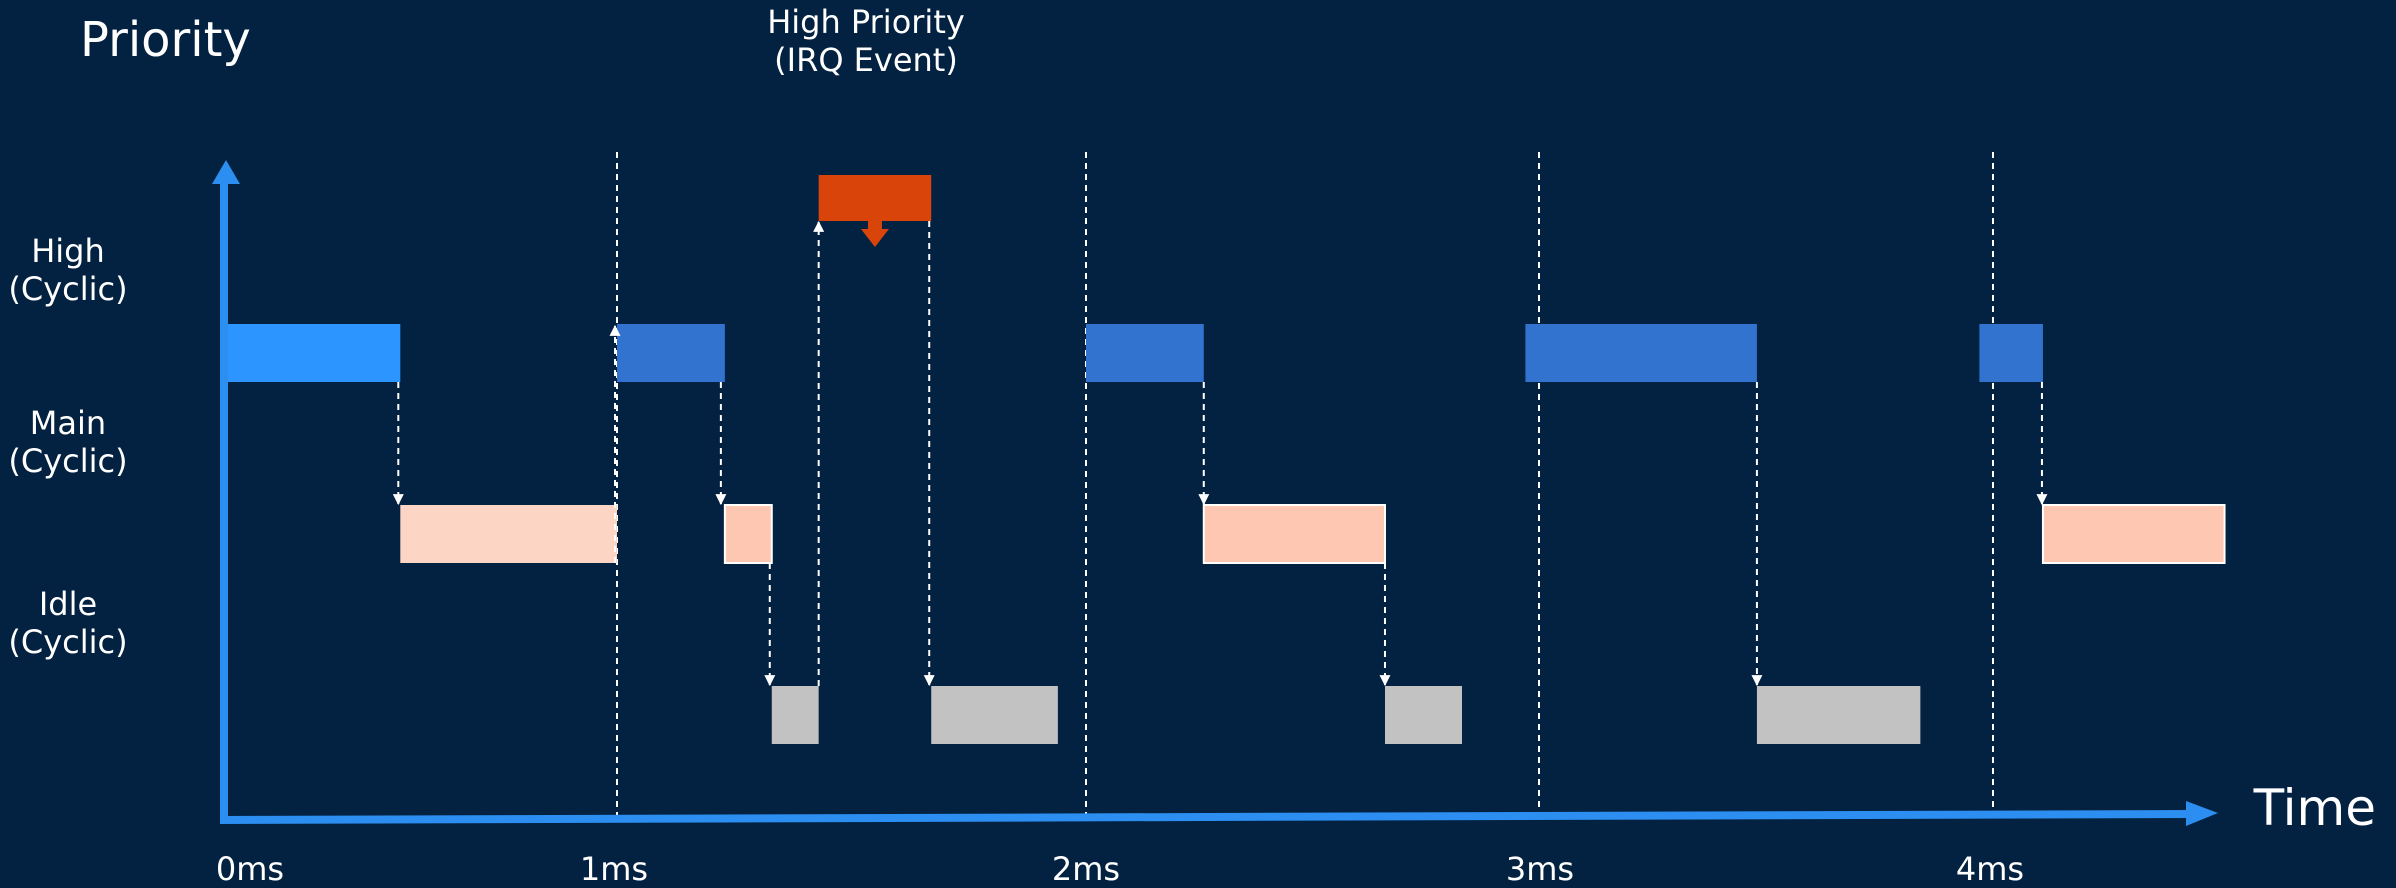 This screenshot has height=888, width=2396. Describe the element at coordinates (67, 461) in the screenshot. I see `row-label-main-line2: (Cyclic)` at that location.